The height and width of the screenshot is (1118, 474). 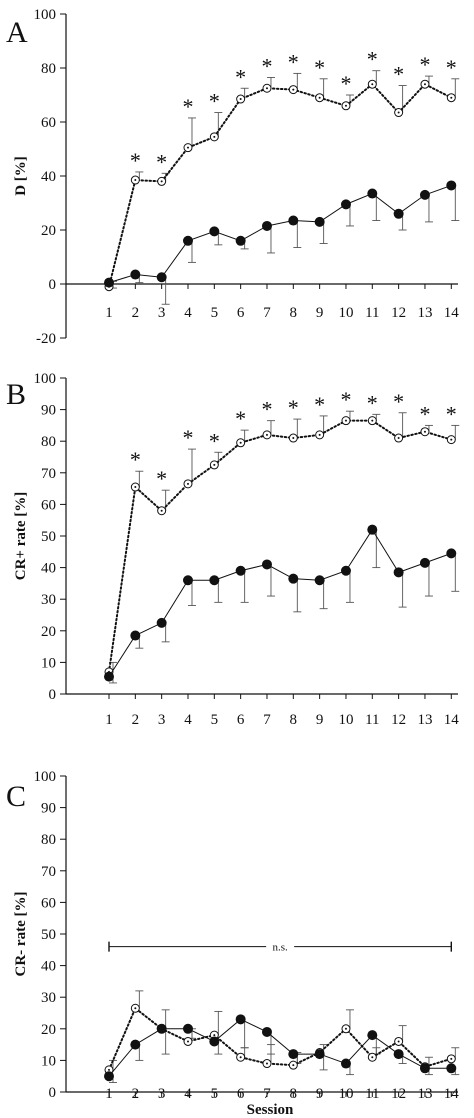 I want to click on y-tick-label: 50, so click(x=48, y=935).